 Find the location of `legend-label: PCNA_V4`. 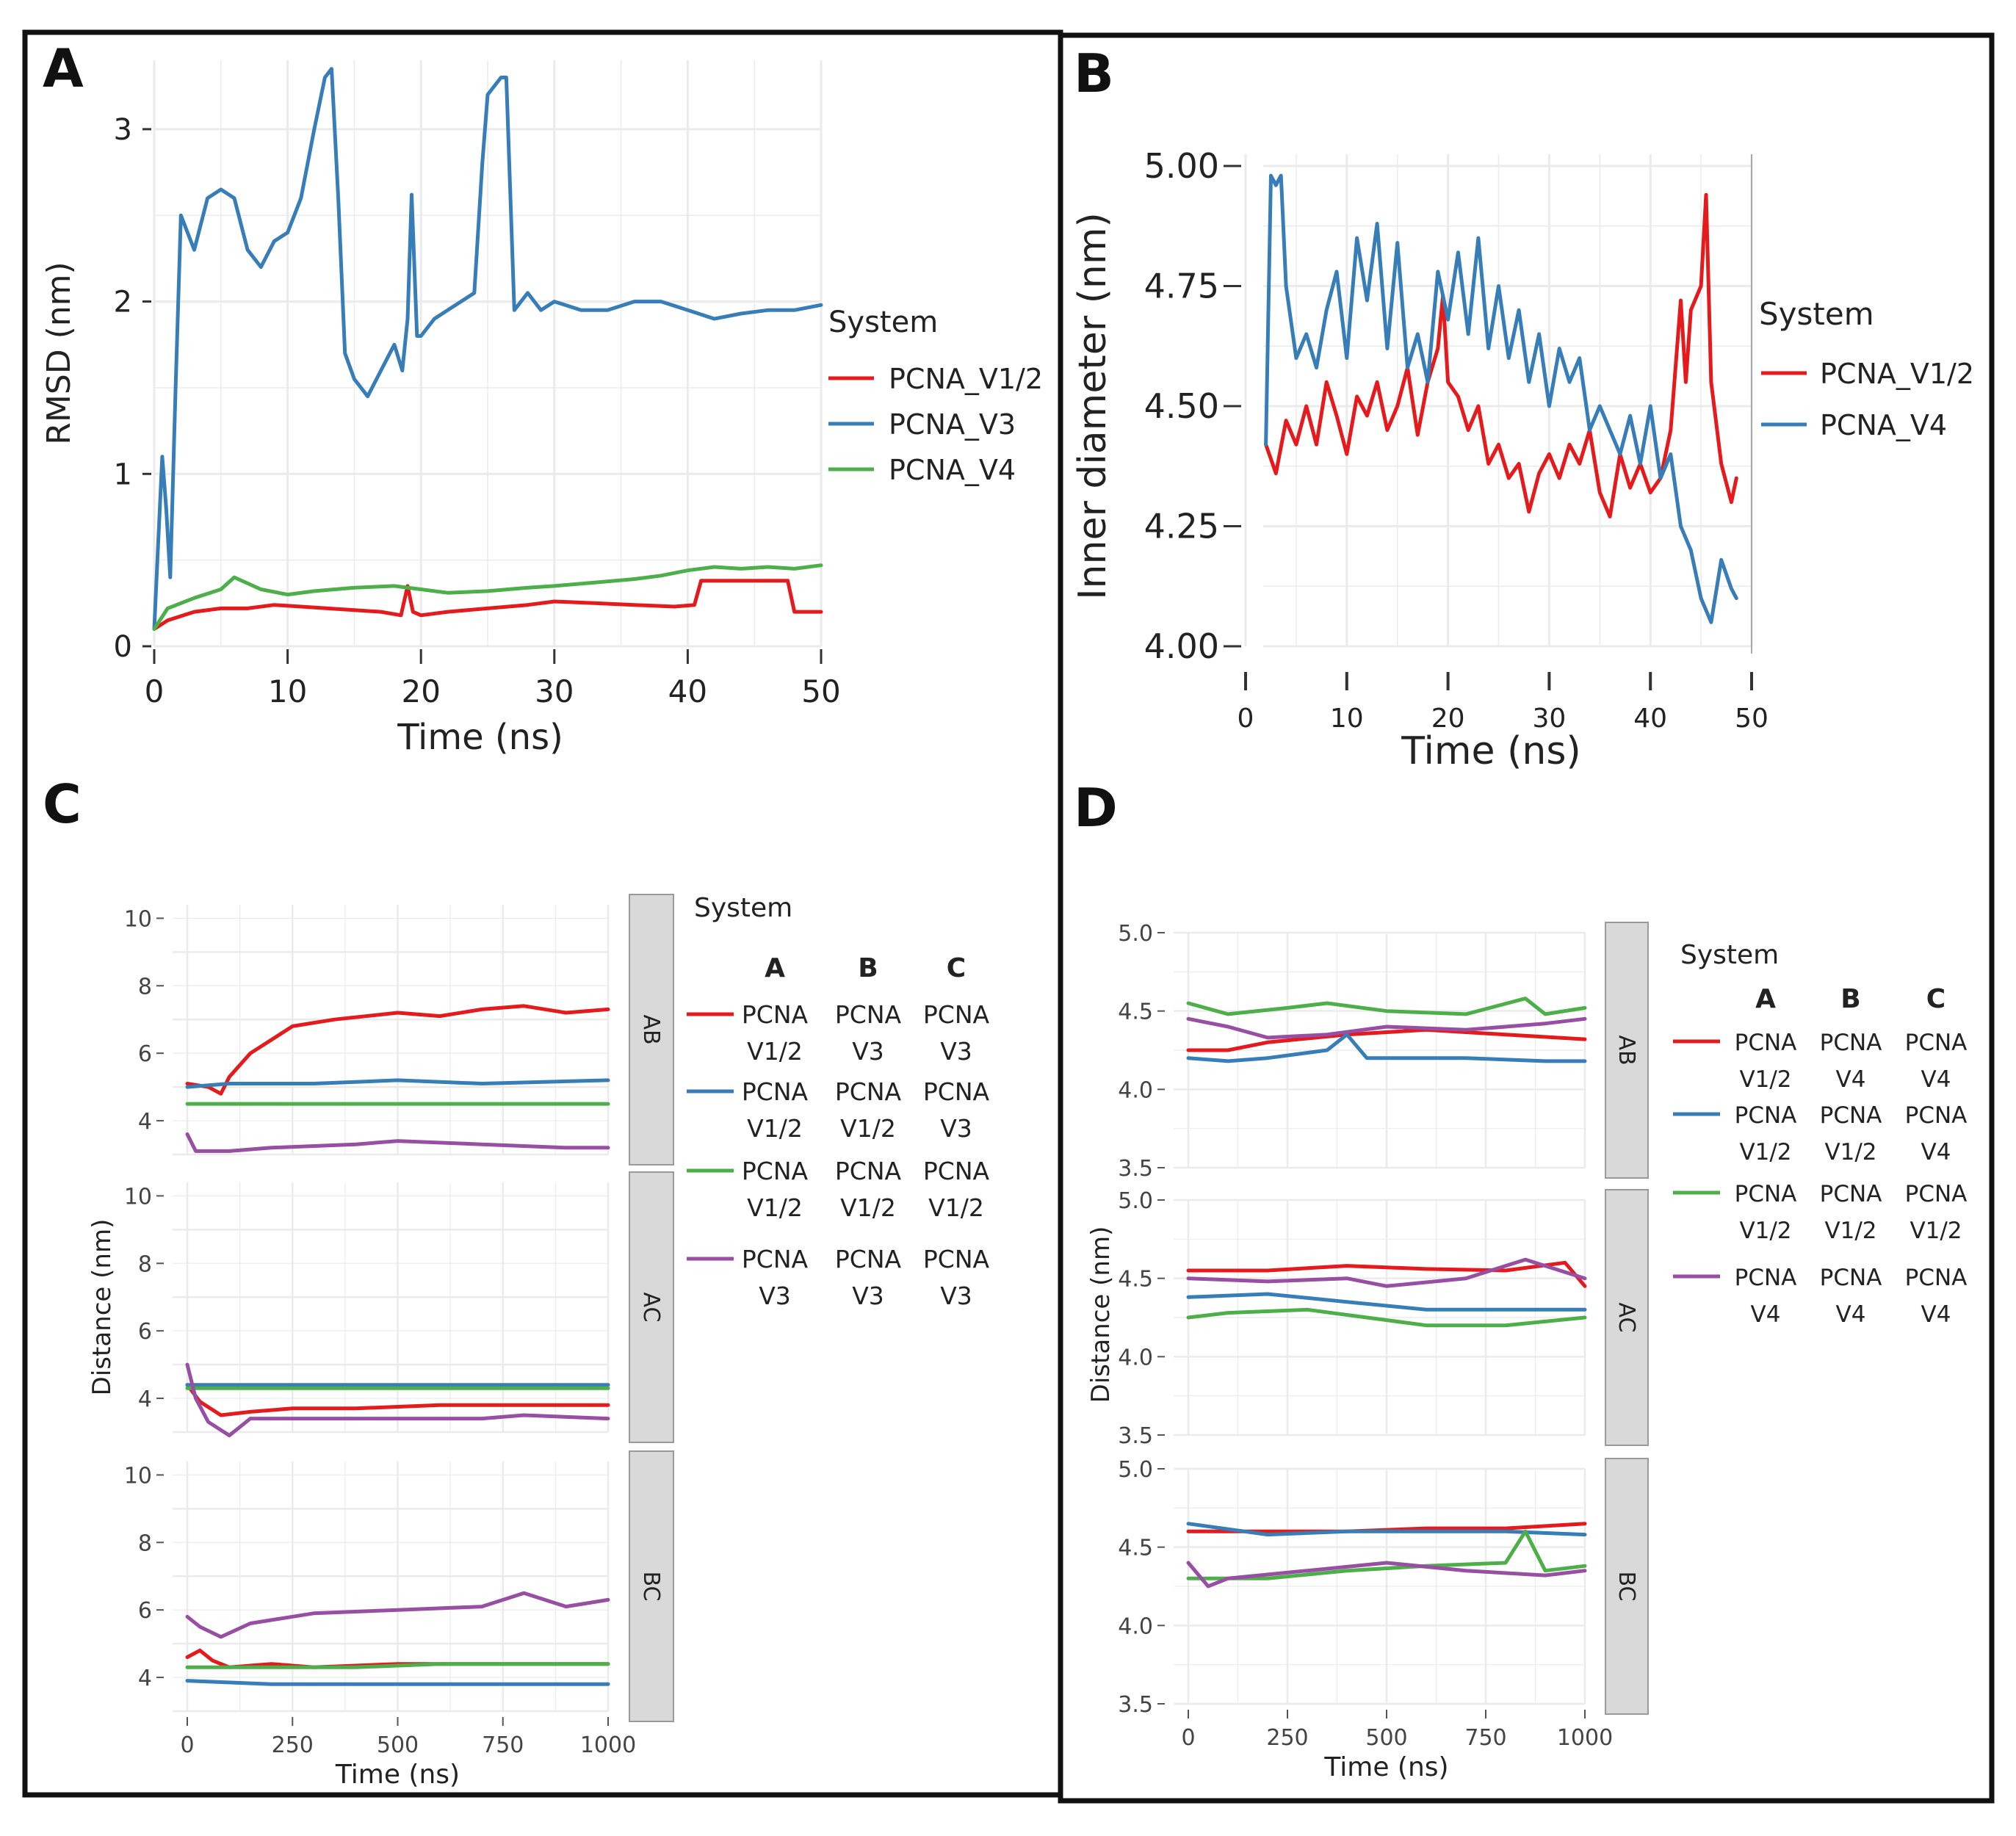

legend-label: PCNA_V4 is located at coordinates (952, 470).